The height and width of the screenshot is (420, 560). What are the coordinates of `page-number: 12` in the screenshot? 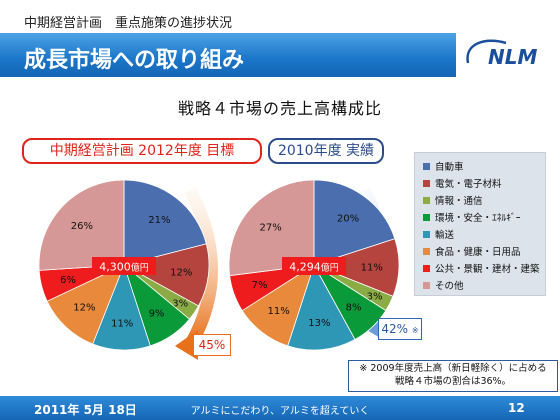 It's located at (516, 408).